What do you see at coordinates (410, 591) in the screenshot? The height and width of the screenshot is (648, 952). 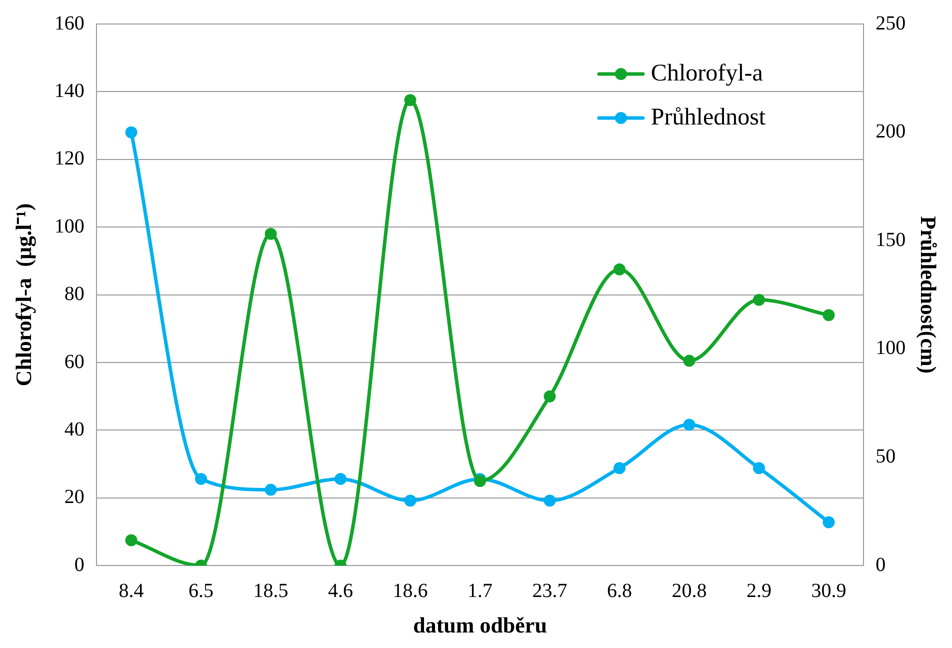 I see `x-tick-label: 18.6` at bounding box center [410, 591].